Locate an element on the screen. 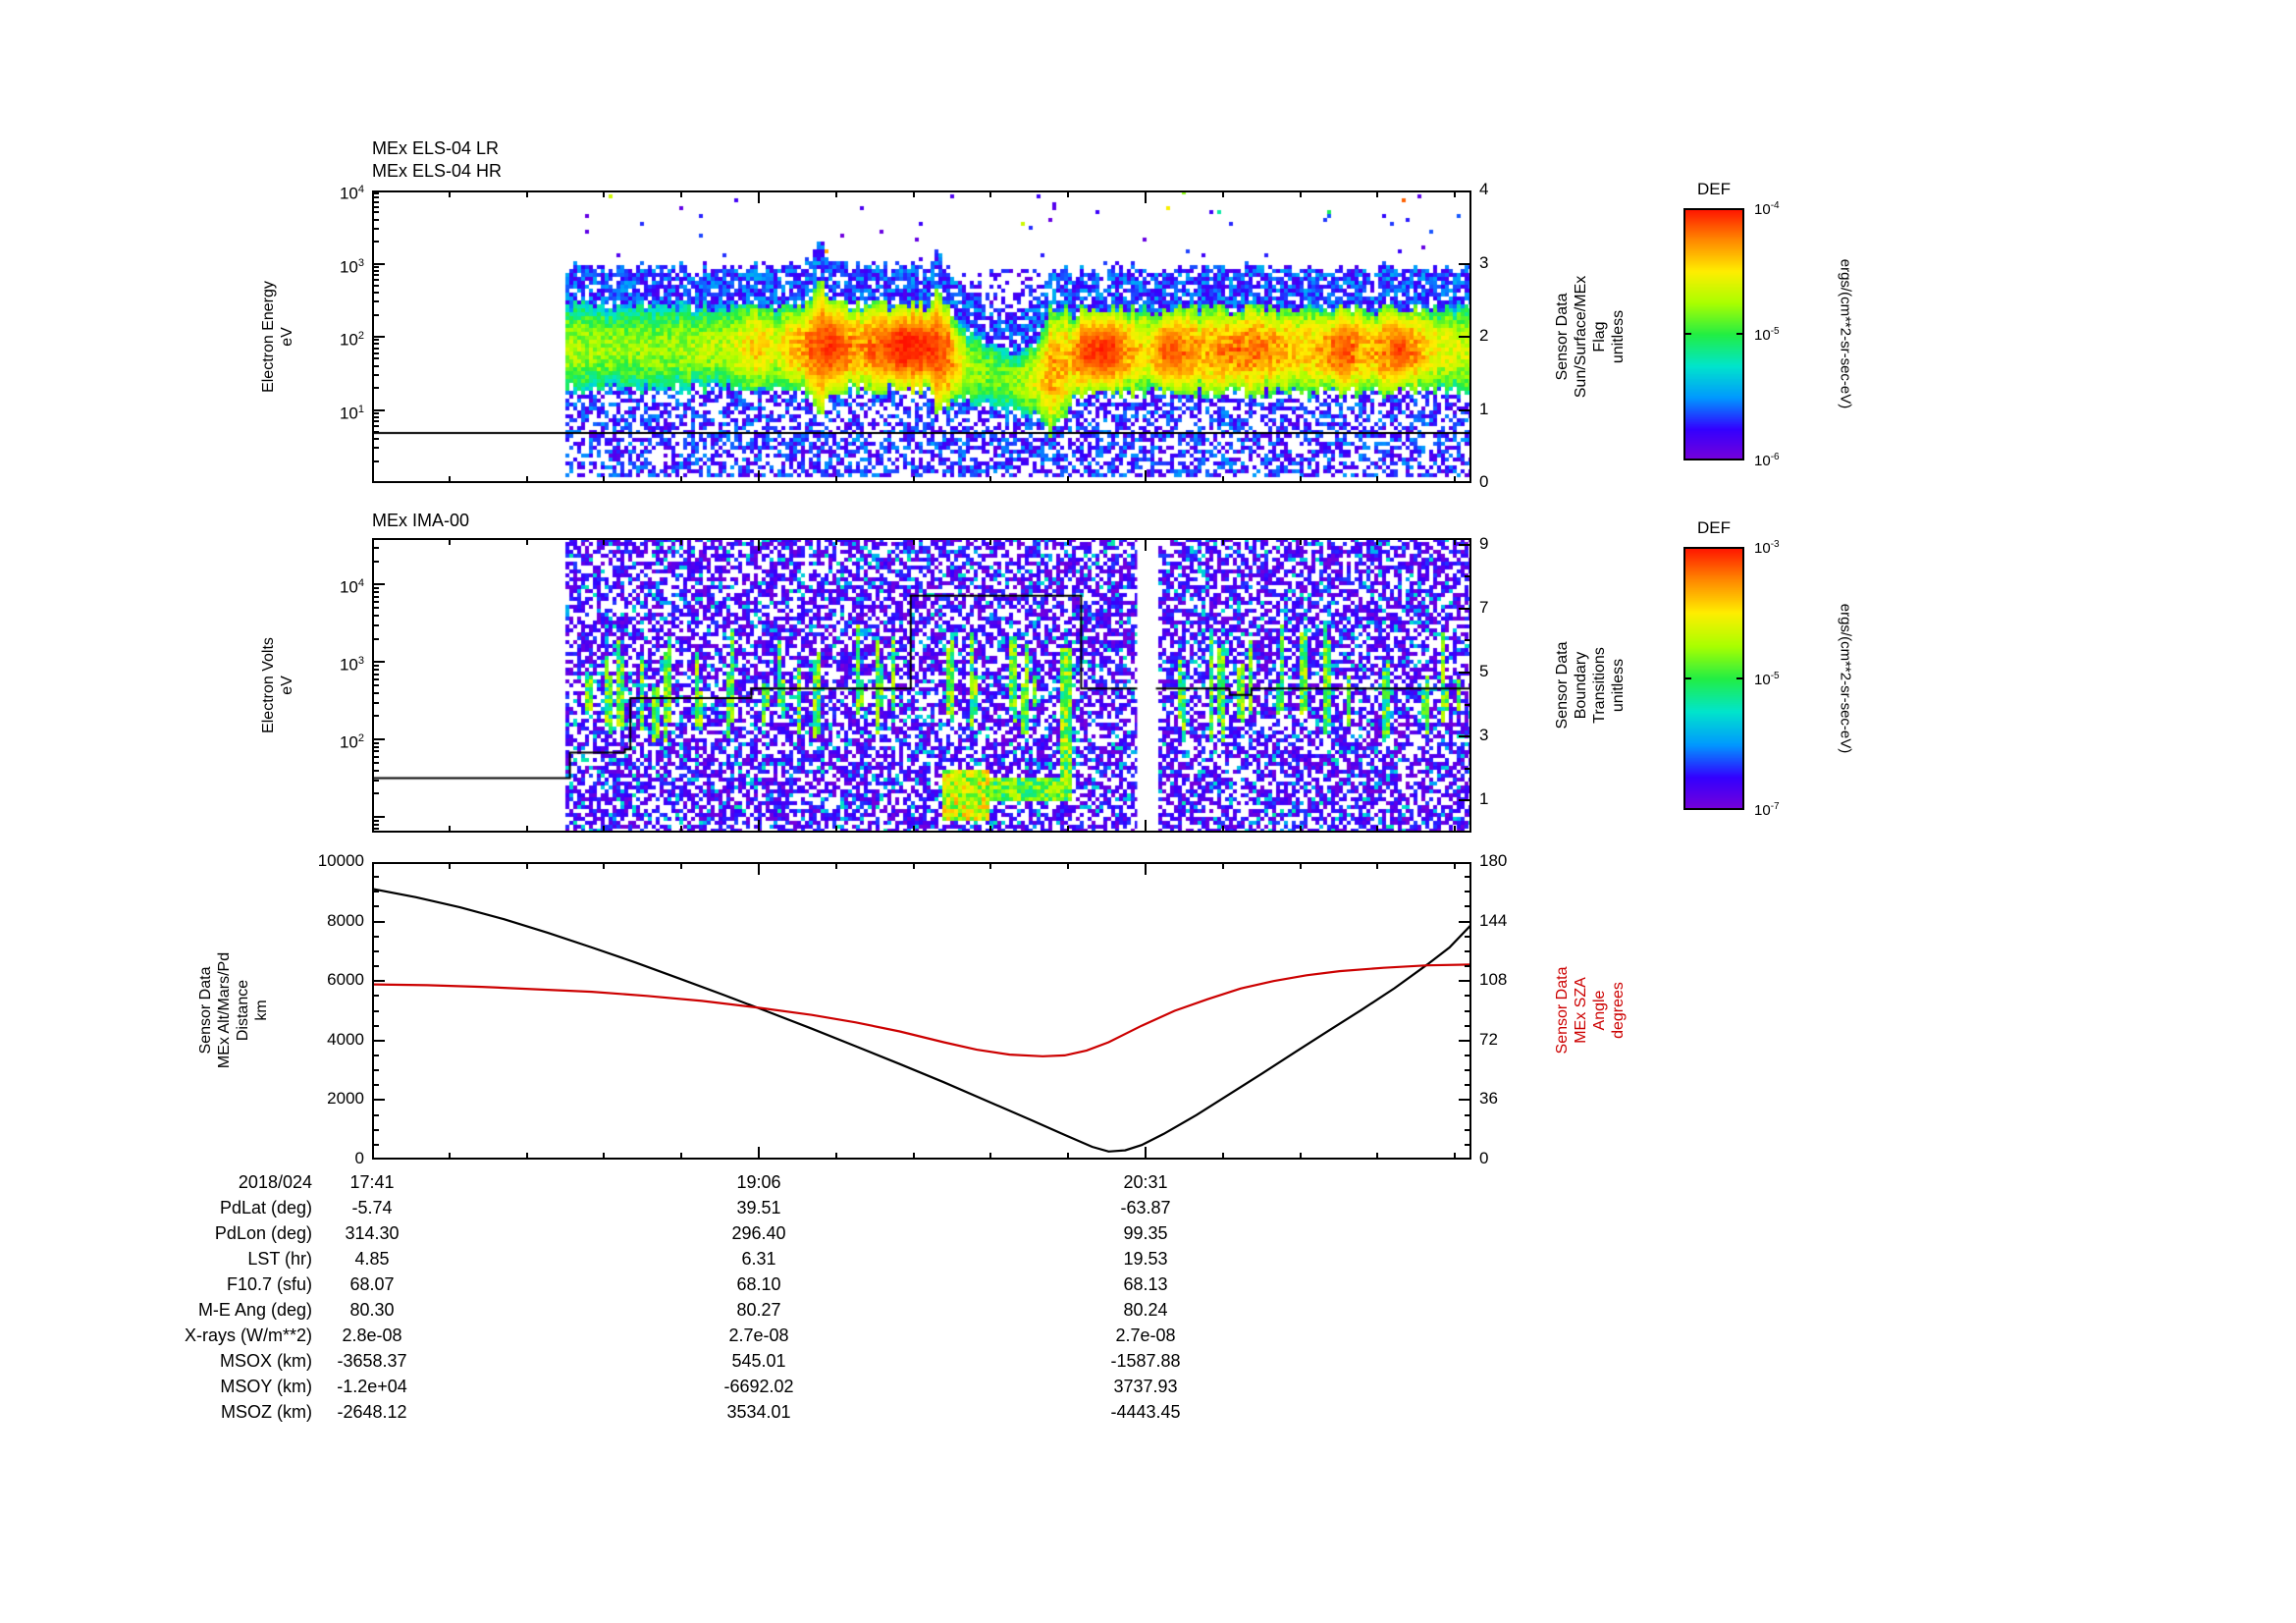  table-cell: 2.8e-08 is located at coordinates (372, 1335).